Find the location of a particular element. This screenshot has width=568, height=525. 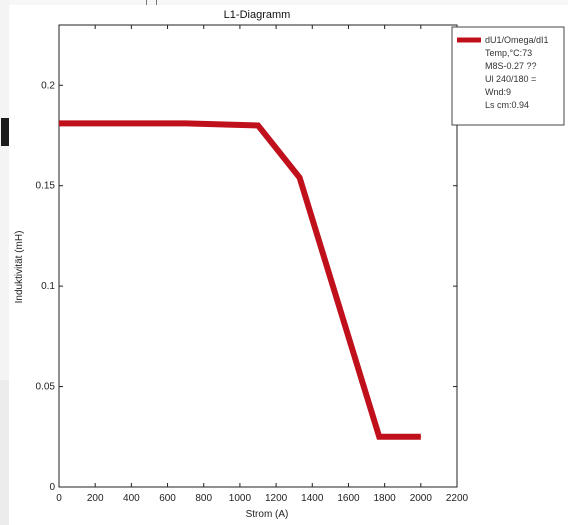

y-tick-label: 0 is located at coordinates (52, 487).